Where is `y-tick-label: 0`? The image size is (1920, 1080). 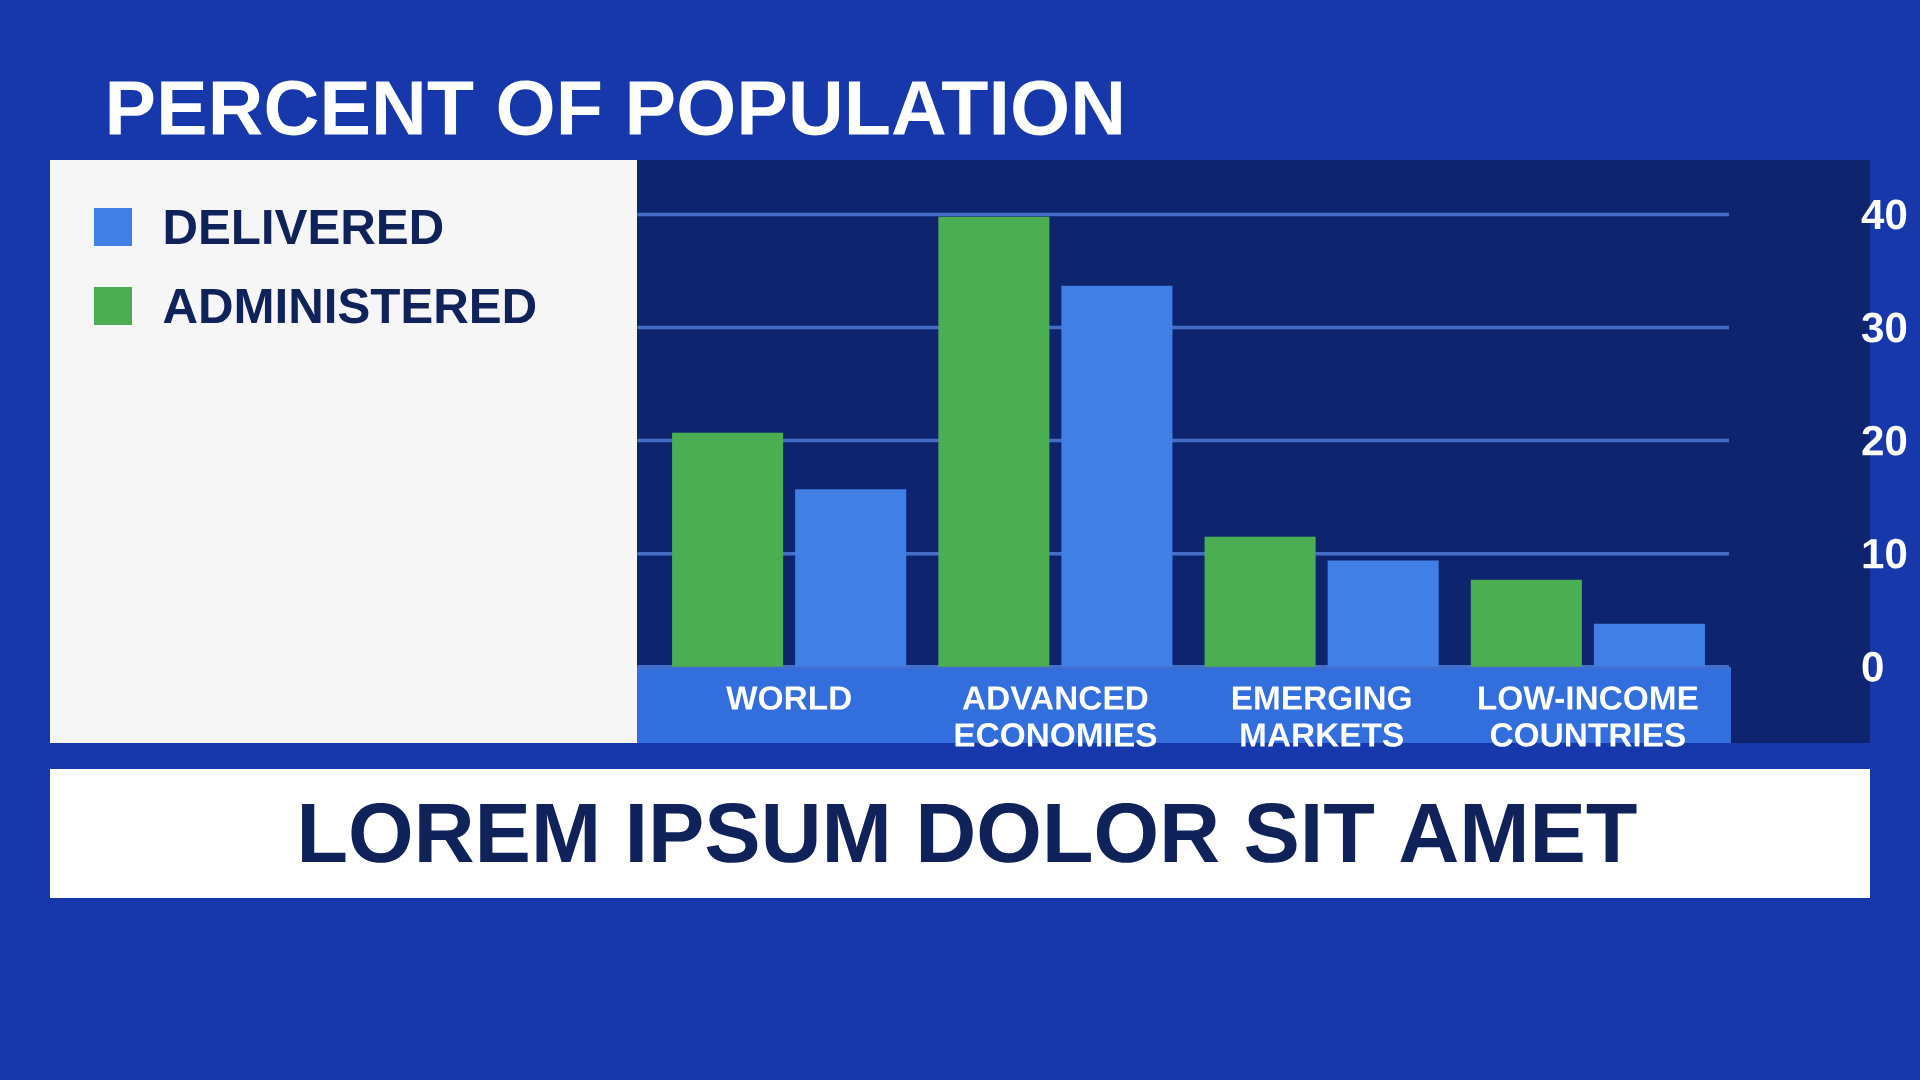
y-tick-label: 0 is located at coordinates (1872, 666).